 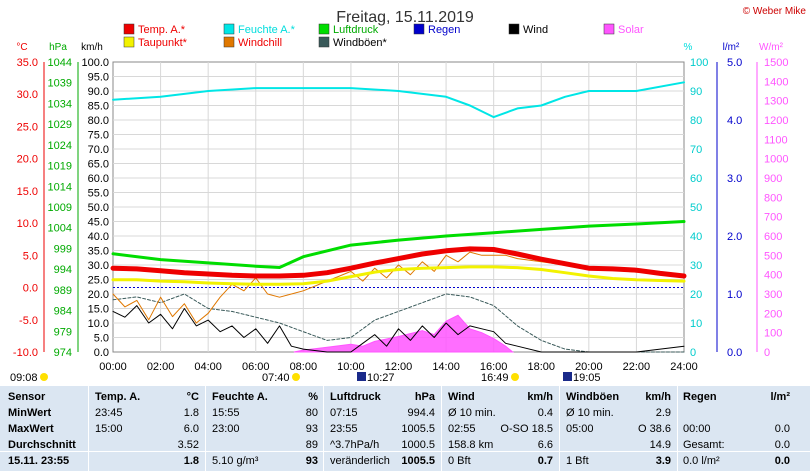 What do you see at coordinates (191, 429) in the screenshot?
I see `table-cell: 6.0` at bounding box center [191, 429].